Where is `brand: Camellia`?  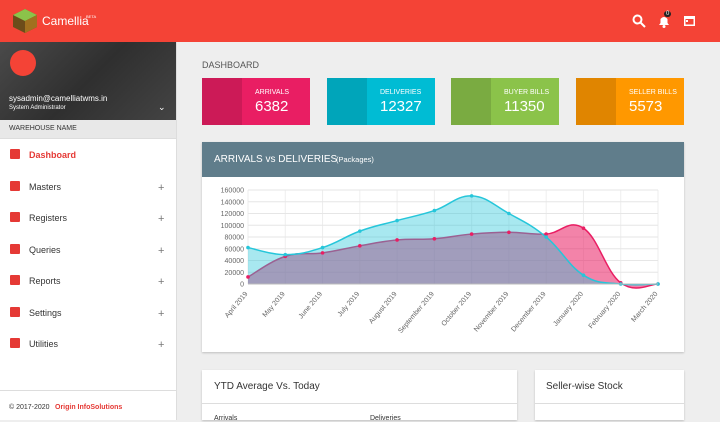 brand: Camellia is located at coordinates (65, 21).